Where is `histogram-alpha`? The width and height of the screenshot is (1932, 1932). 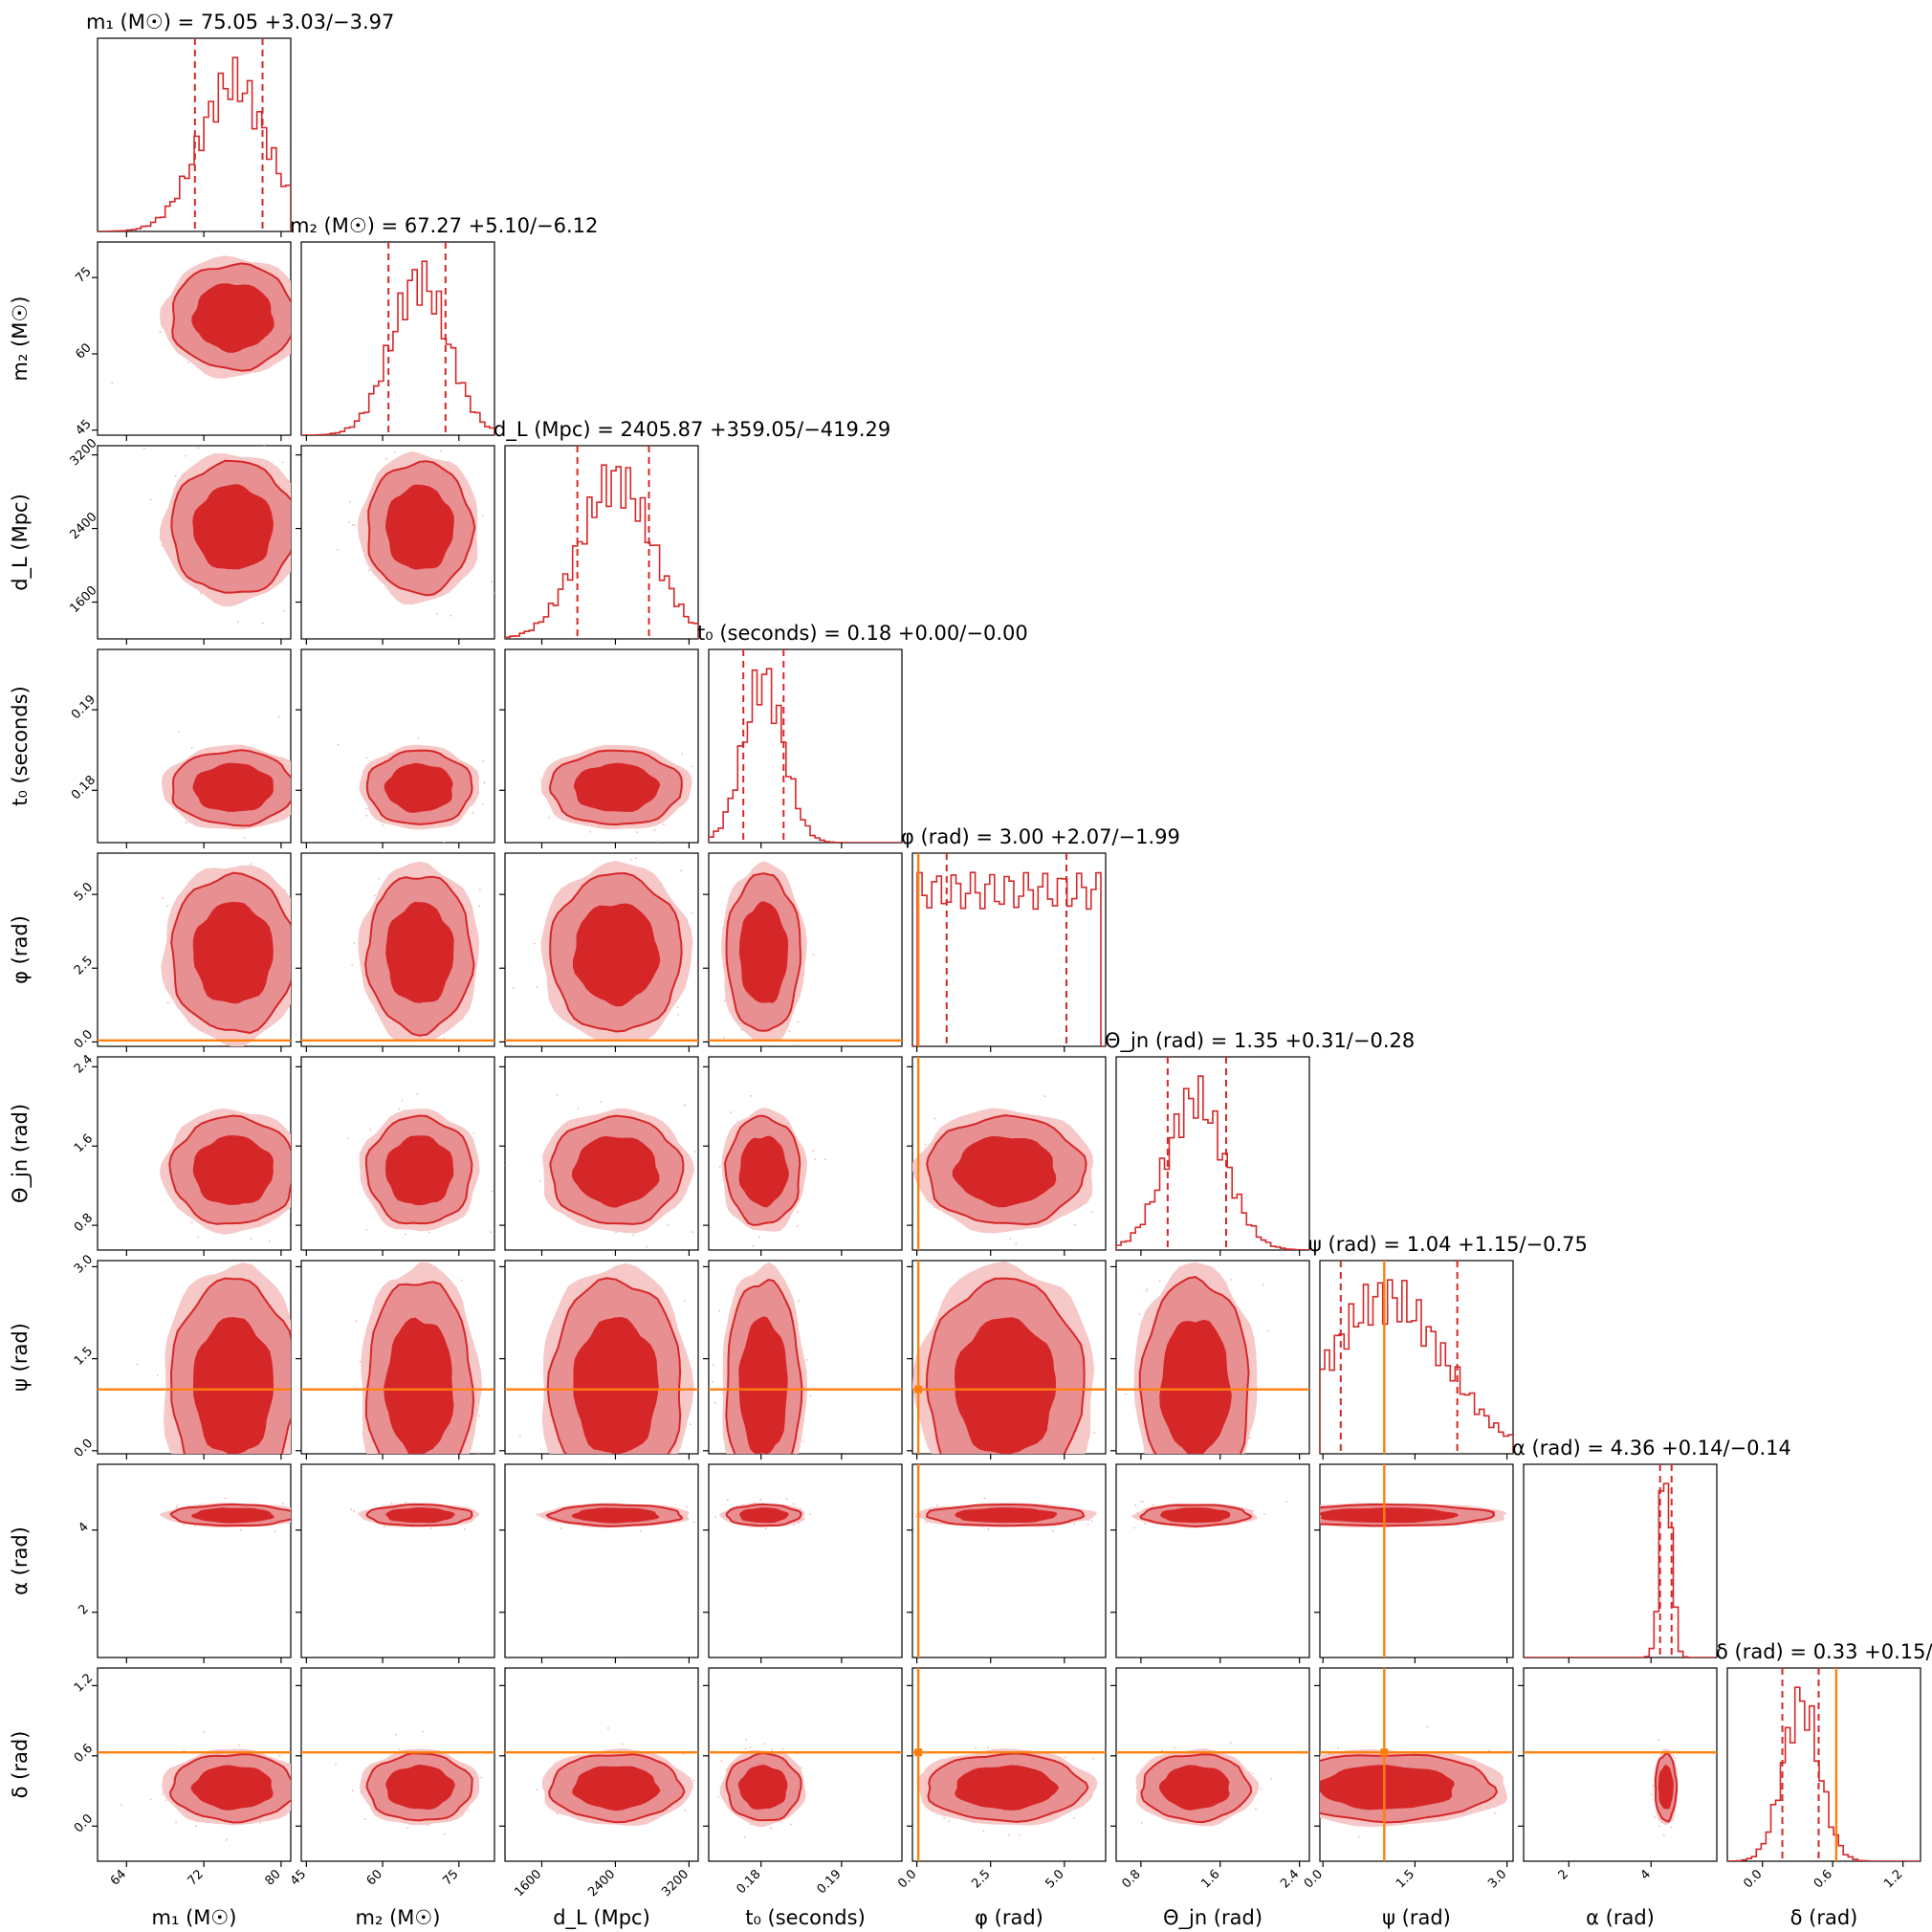
histogram-alpha is located at coordinates (1620, 1570).